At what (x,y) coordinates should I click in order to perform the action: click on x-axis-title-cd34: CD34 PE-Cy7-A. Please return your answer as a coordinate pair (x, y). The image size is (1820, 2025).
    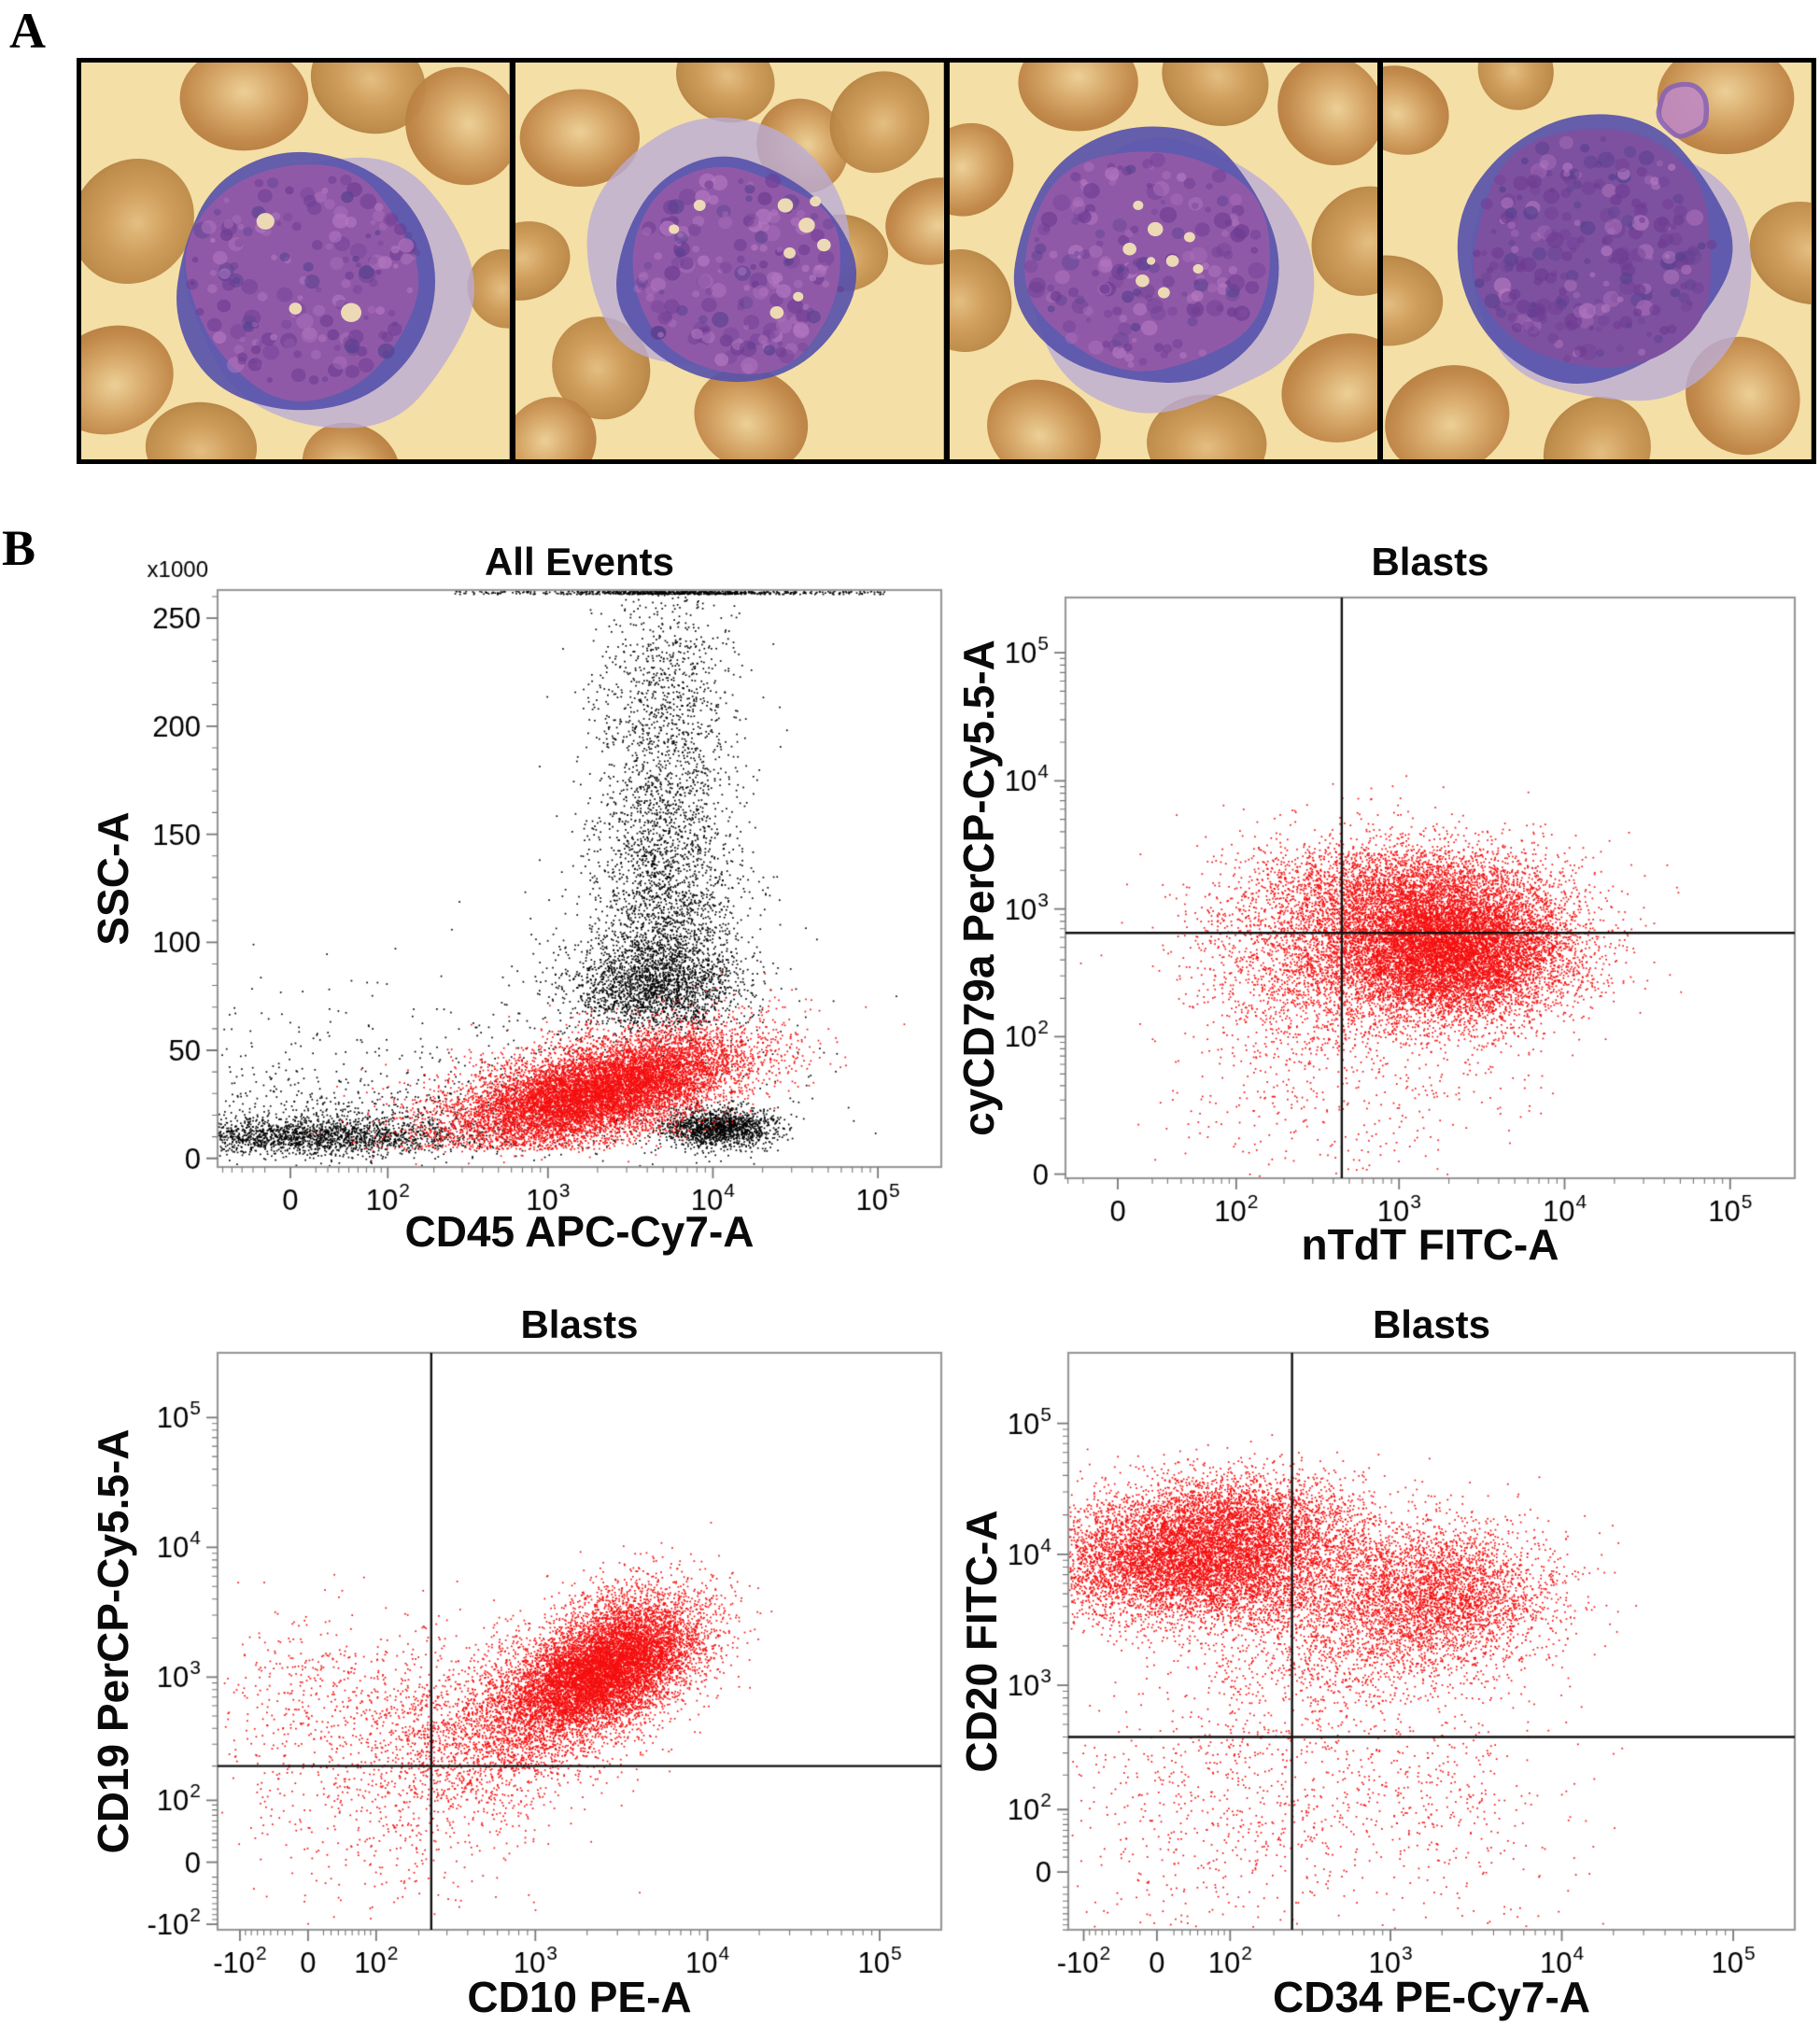
    Looking at the image, I should click on (1431, 1997).